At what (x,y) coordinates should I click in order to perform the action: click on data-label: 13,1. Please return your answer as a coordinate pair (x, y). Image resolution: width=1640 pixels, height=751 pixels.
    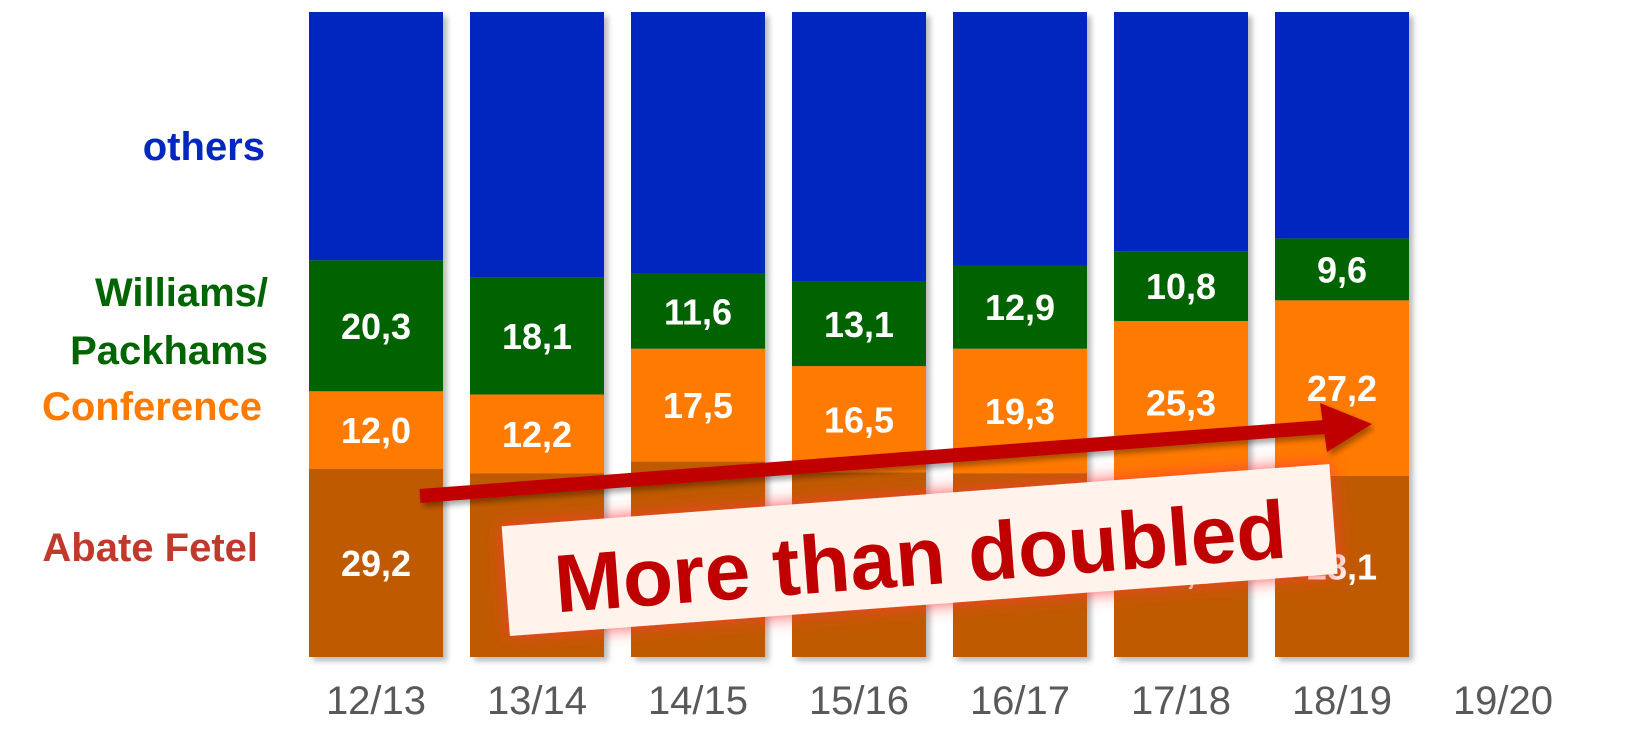
    Looking at the image, I should click on (859, 324).